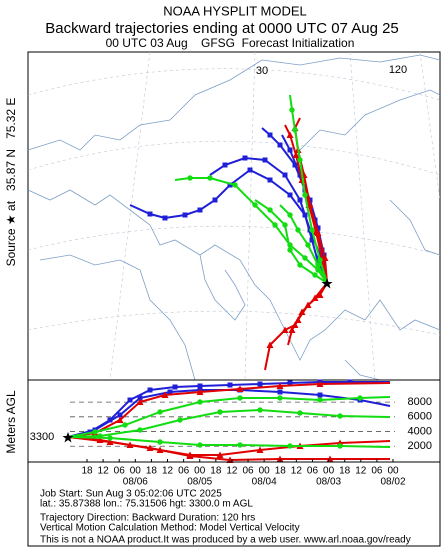 The height and width of the screenshot is (553, 442). Describe the element at coordinates (328, 482) in the screenshot. I see `date-label: 08/03` at that location.